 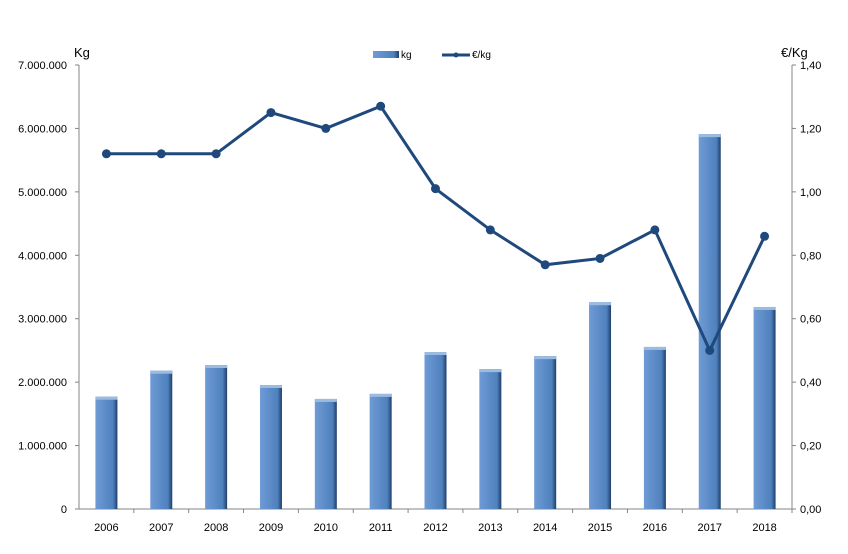 What do you see at coordinates (810, 129) in the screenshot?
I see `y2-tick-label: 1,20` at bounding box center [810, 129].